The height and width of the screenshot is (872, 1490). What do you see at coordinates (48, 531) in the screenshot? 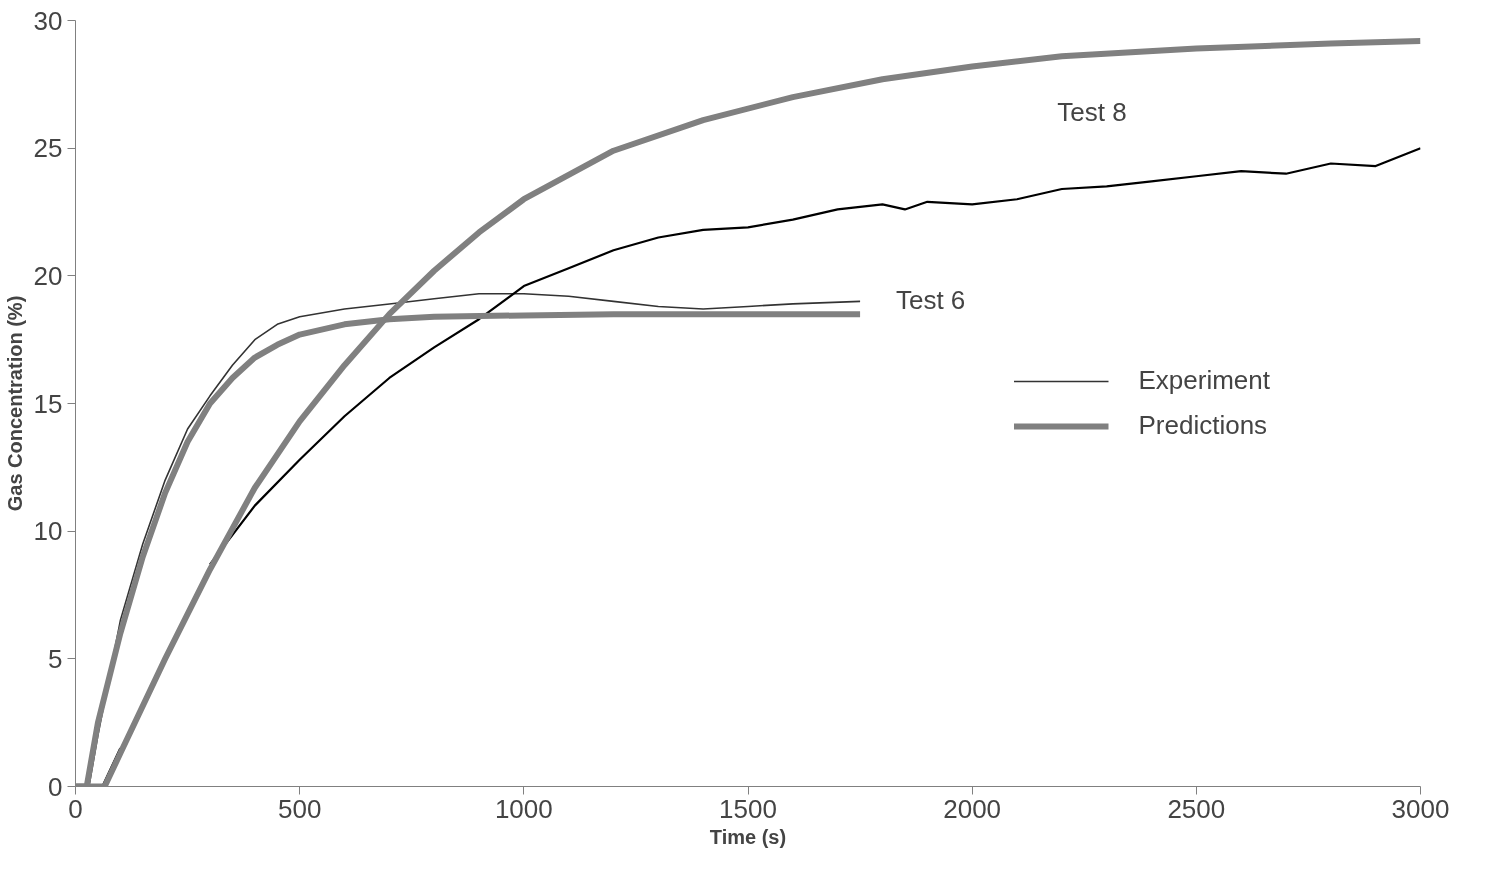
I see `y-tick-label: 10` at bounding box center [48, 531].